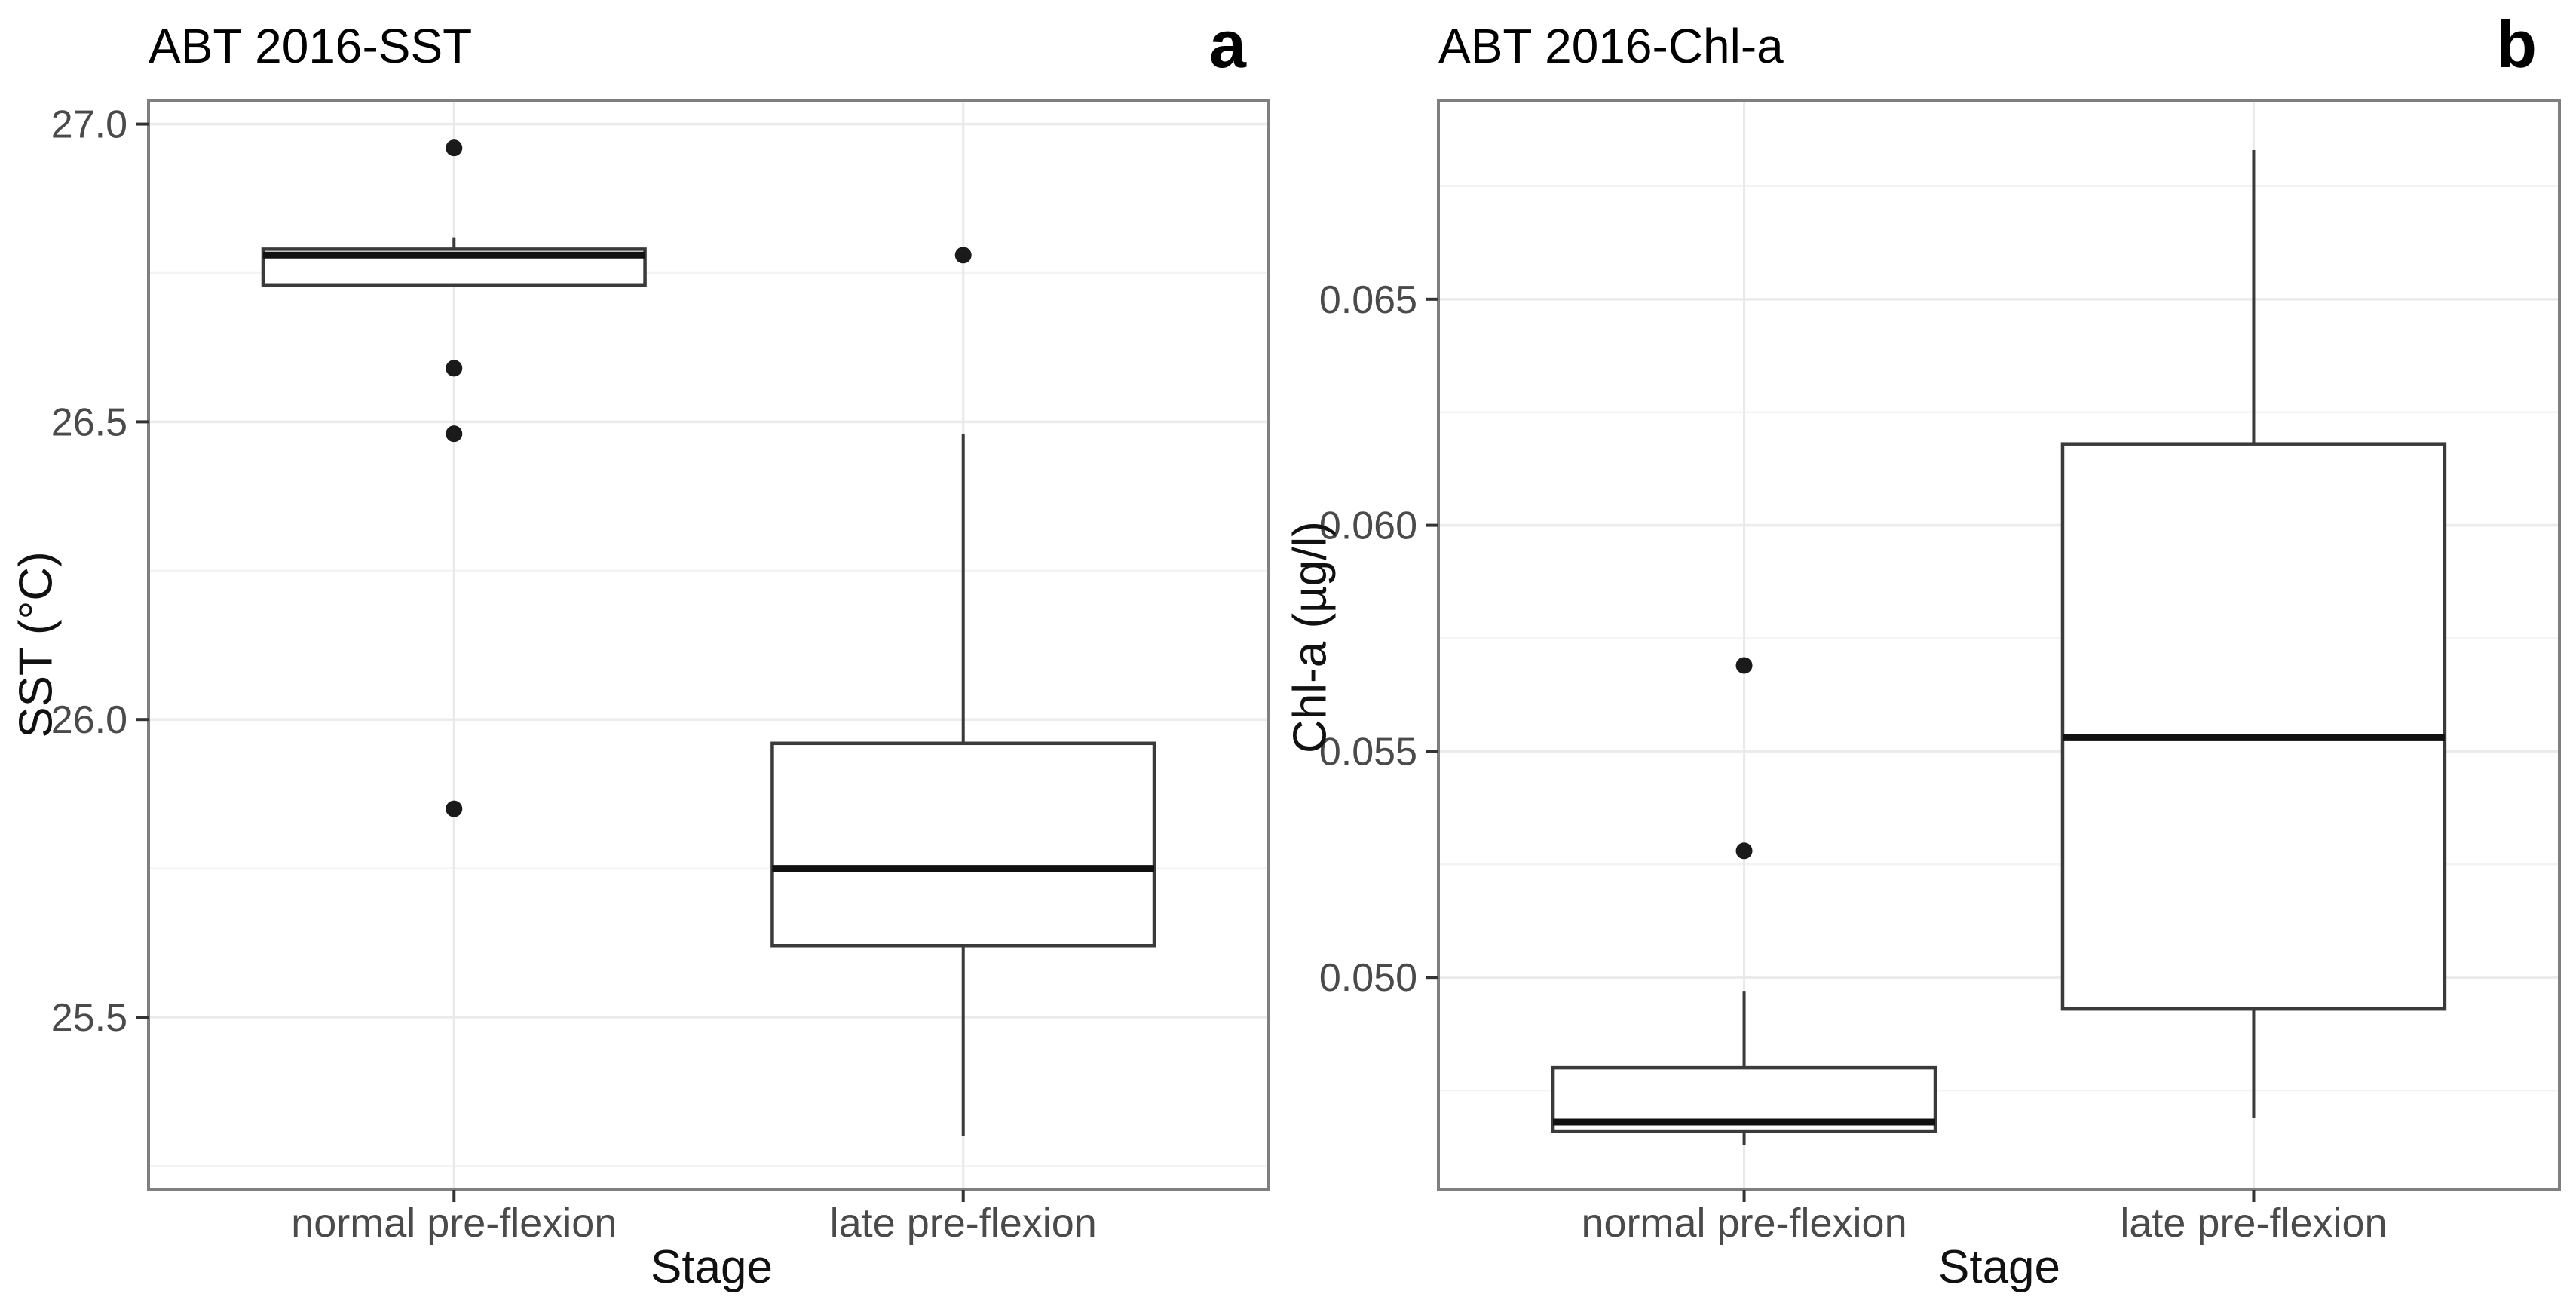 This screenshot has height=1303, width=2576. Describe the element at coordinates (89, 720) in the screenshot. I see `panel-a-y-tick-label: 26.0` at that location.